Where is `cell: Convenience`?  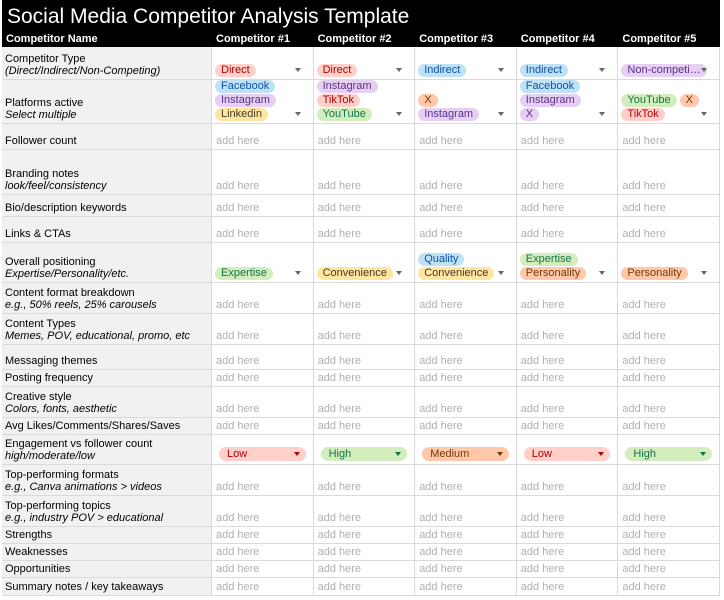
cell: Convenience is located at coordinates (364, 263).